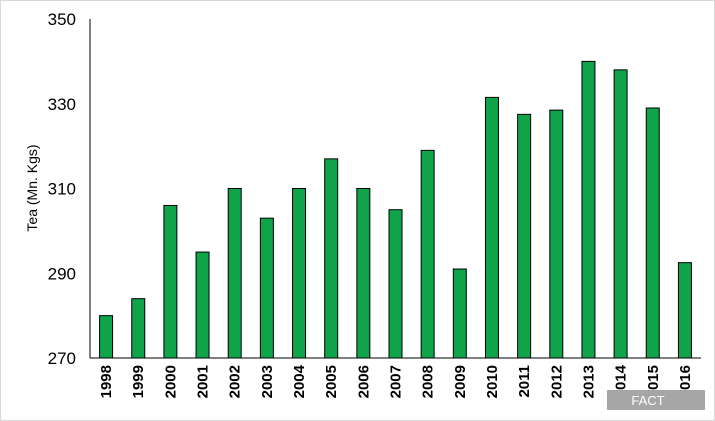  Describe the element at coordinates (106, 381) in the screenshot. I see `x-tick-label: 1998` at that location.